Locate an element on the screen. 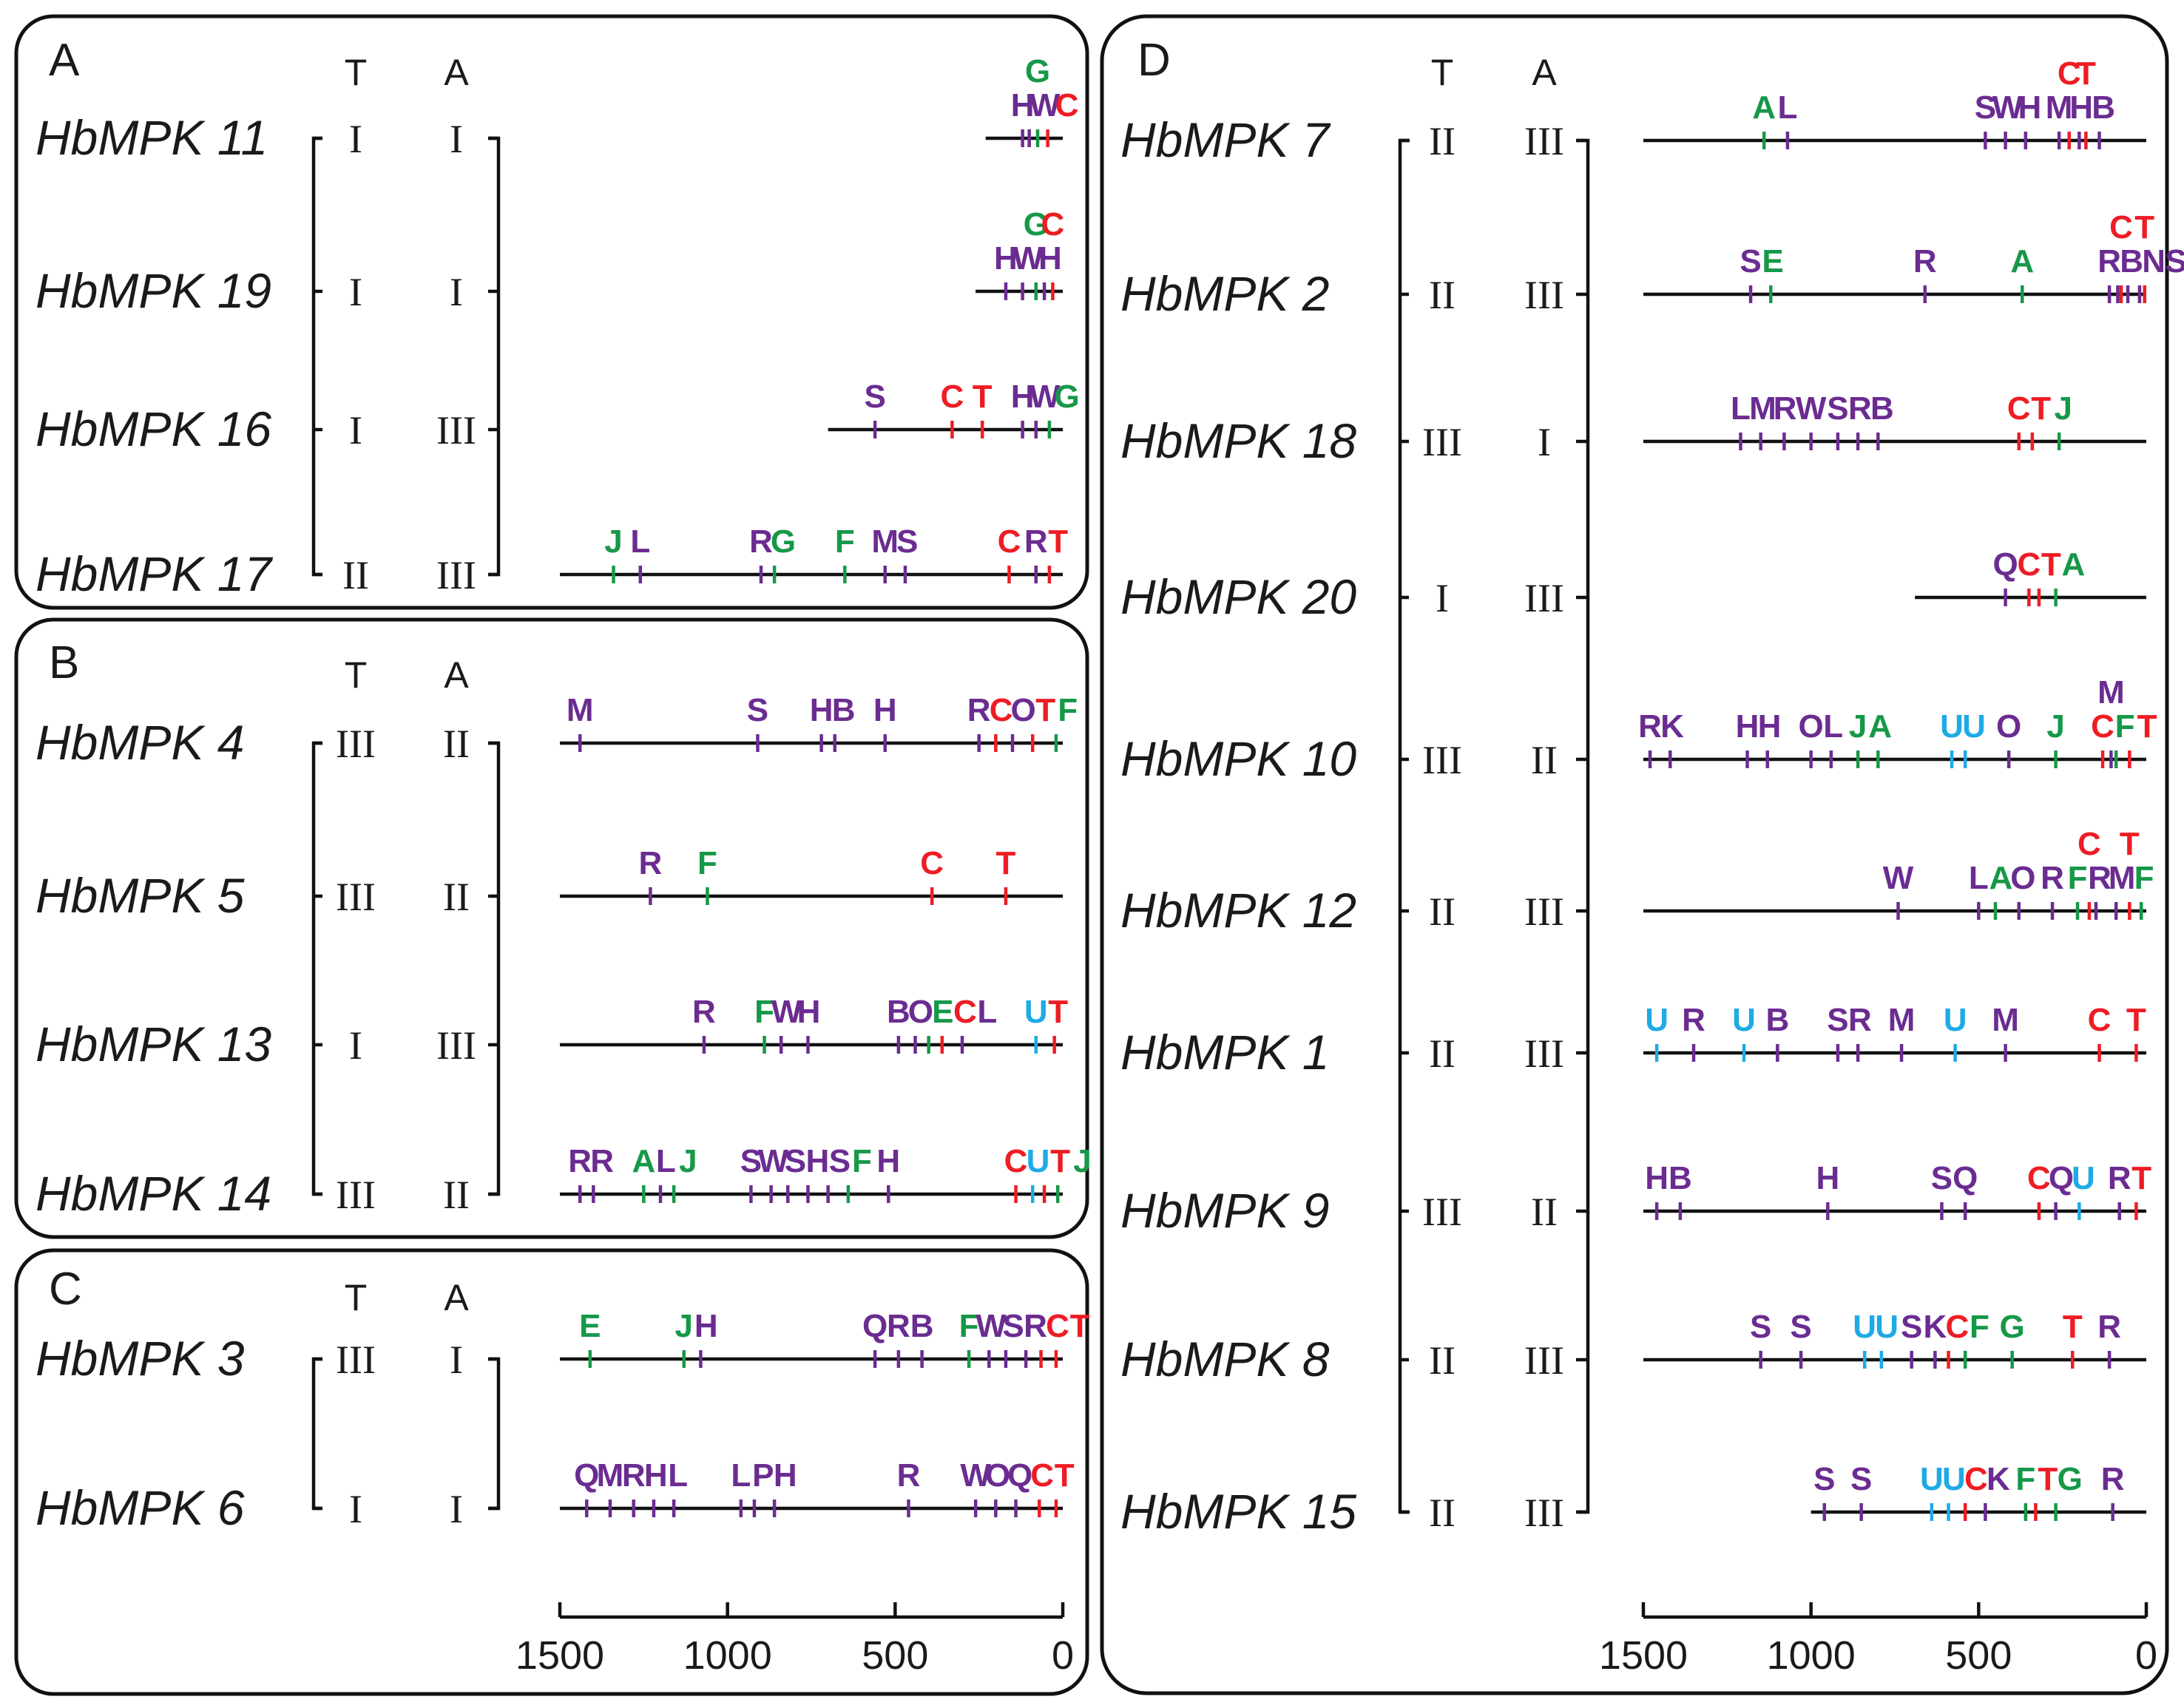 The image size is (2184, 1708). motif-label: M is located at coordinates (2122, 878).